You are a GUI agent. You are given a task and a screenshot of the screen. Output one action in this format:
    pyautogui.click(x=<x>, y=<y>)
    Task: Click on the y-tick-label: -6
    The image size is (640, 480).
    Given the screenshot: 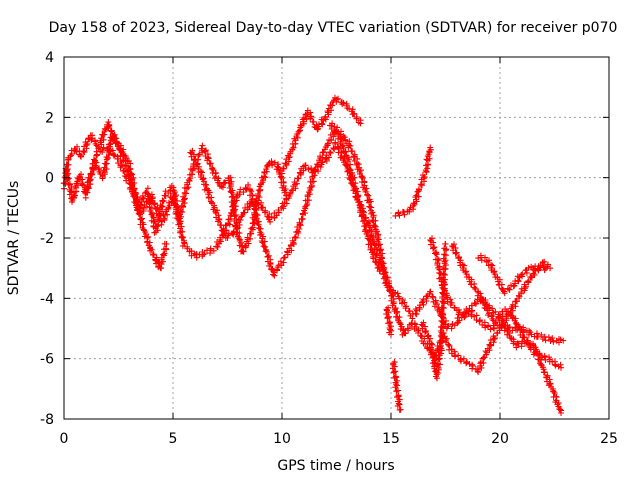 What is the action you would take?
    pyautogui.click(x=47, y=360)
    